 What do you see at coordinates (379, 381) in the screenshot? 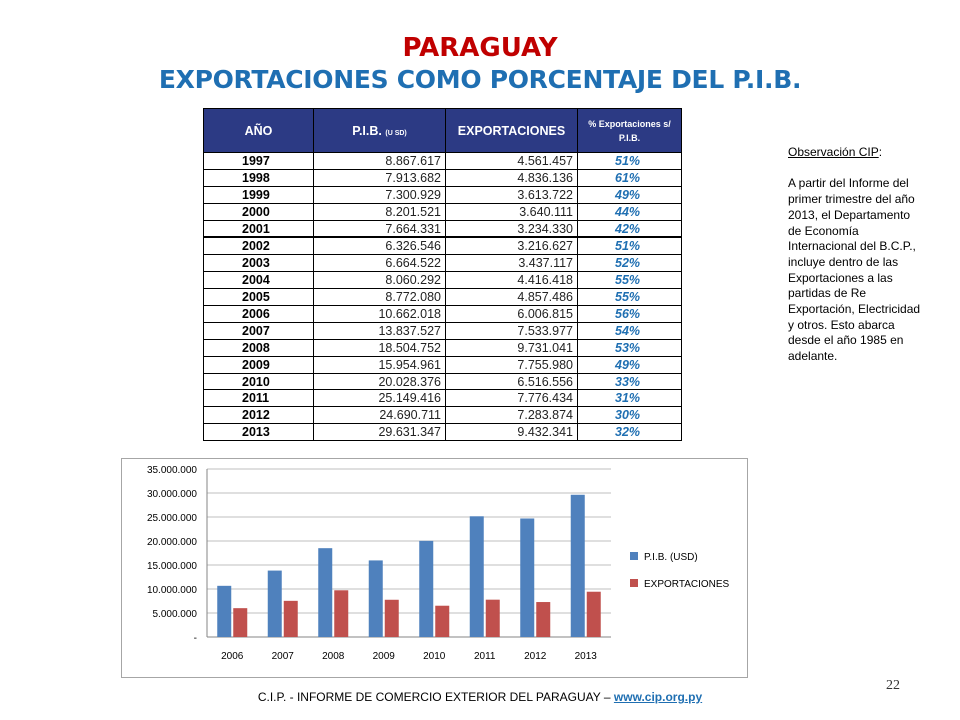
I see `cell-pib: 20.028.376` at bounding box center [379, 381].